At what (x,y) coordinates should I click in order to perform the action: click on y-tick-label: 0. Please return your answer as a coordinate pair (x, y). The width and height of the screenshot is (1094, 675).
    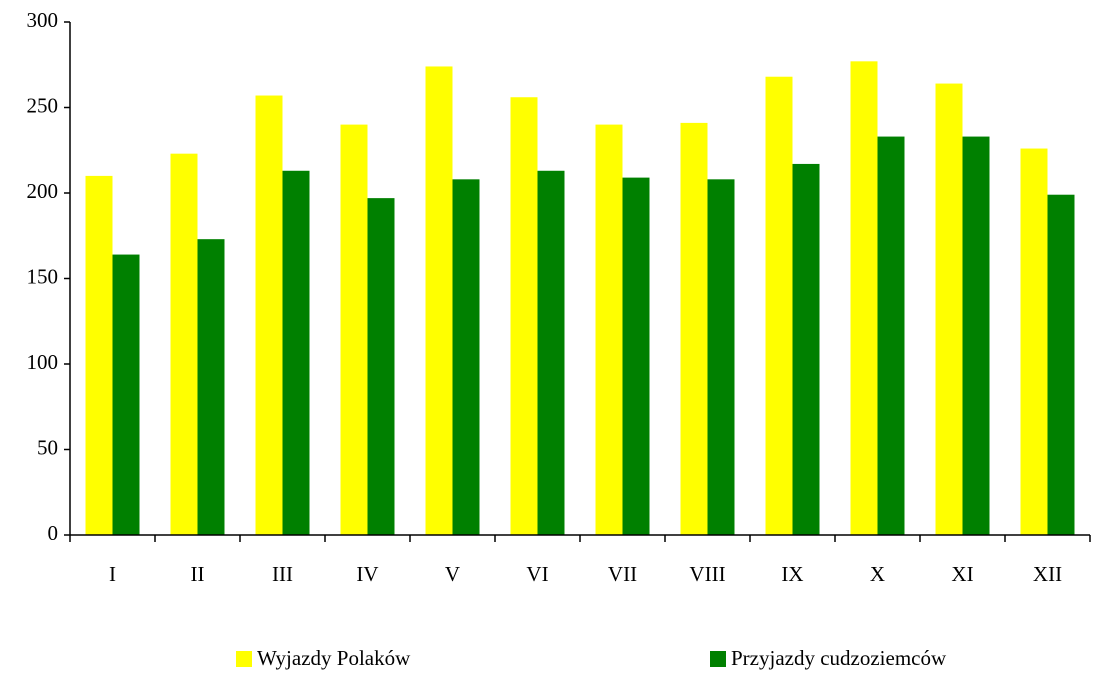
    Looking at the image, I should click on (53, 533).